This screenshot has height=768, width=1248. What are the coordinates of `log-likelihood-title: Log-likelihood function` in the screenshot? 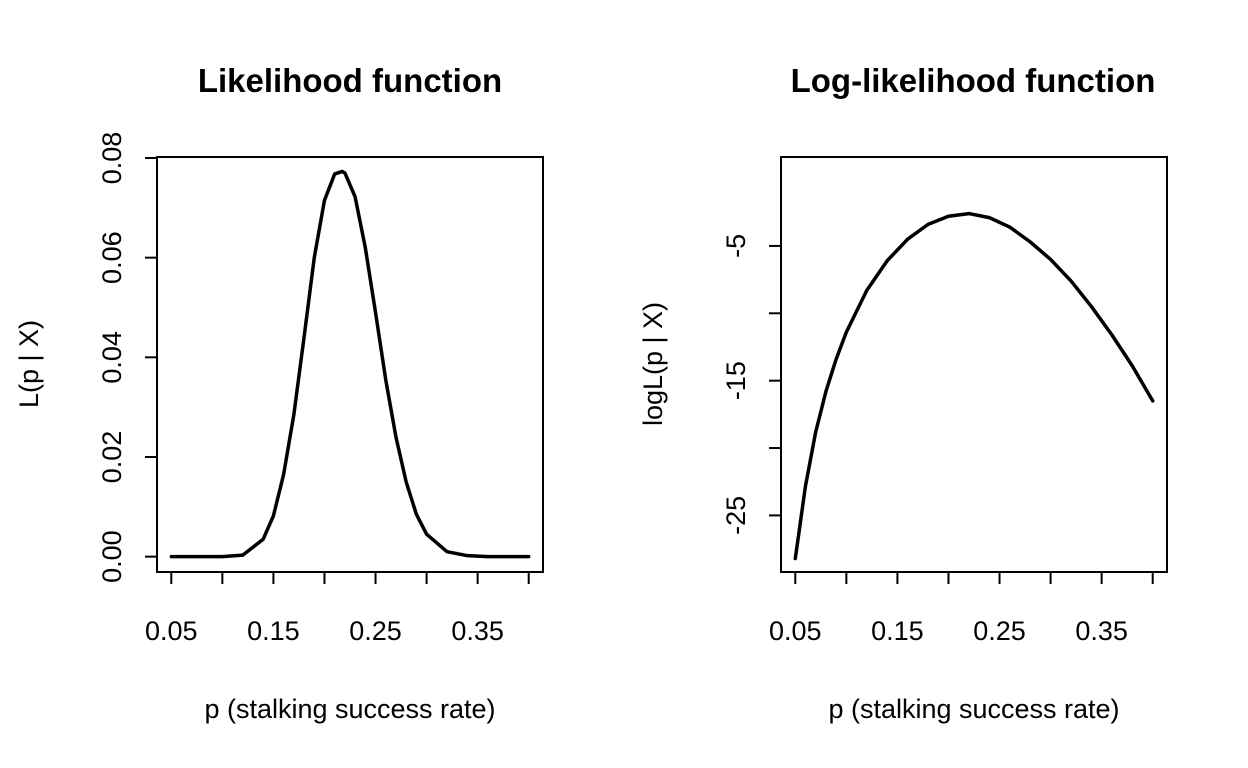 It's located at (973, 80).